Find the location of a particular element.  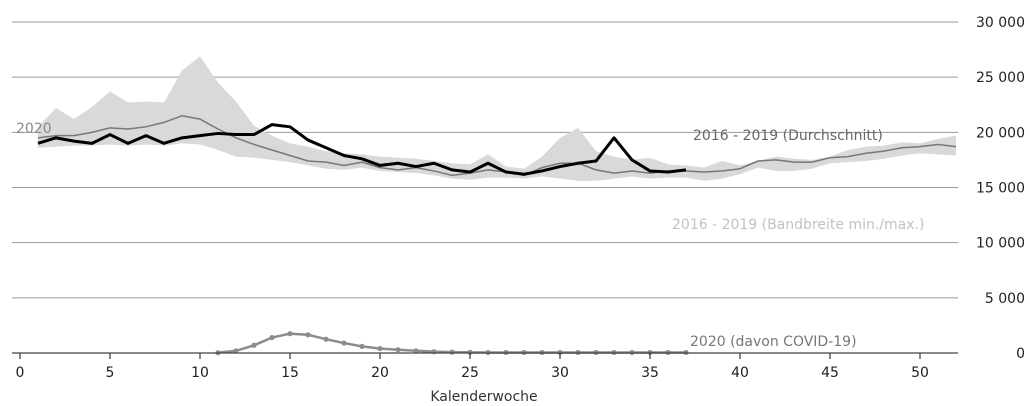

x-tick-label: 5 is located at coordinates (110, 373).